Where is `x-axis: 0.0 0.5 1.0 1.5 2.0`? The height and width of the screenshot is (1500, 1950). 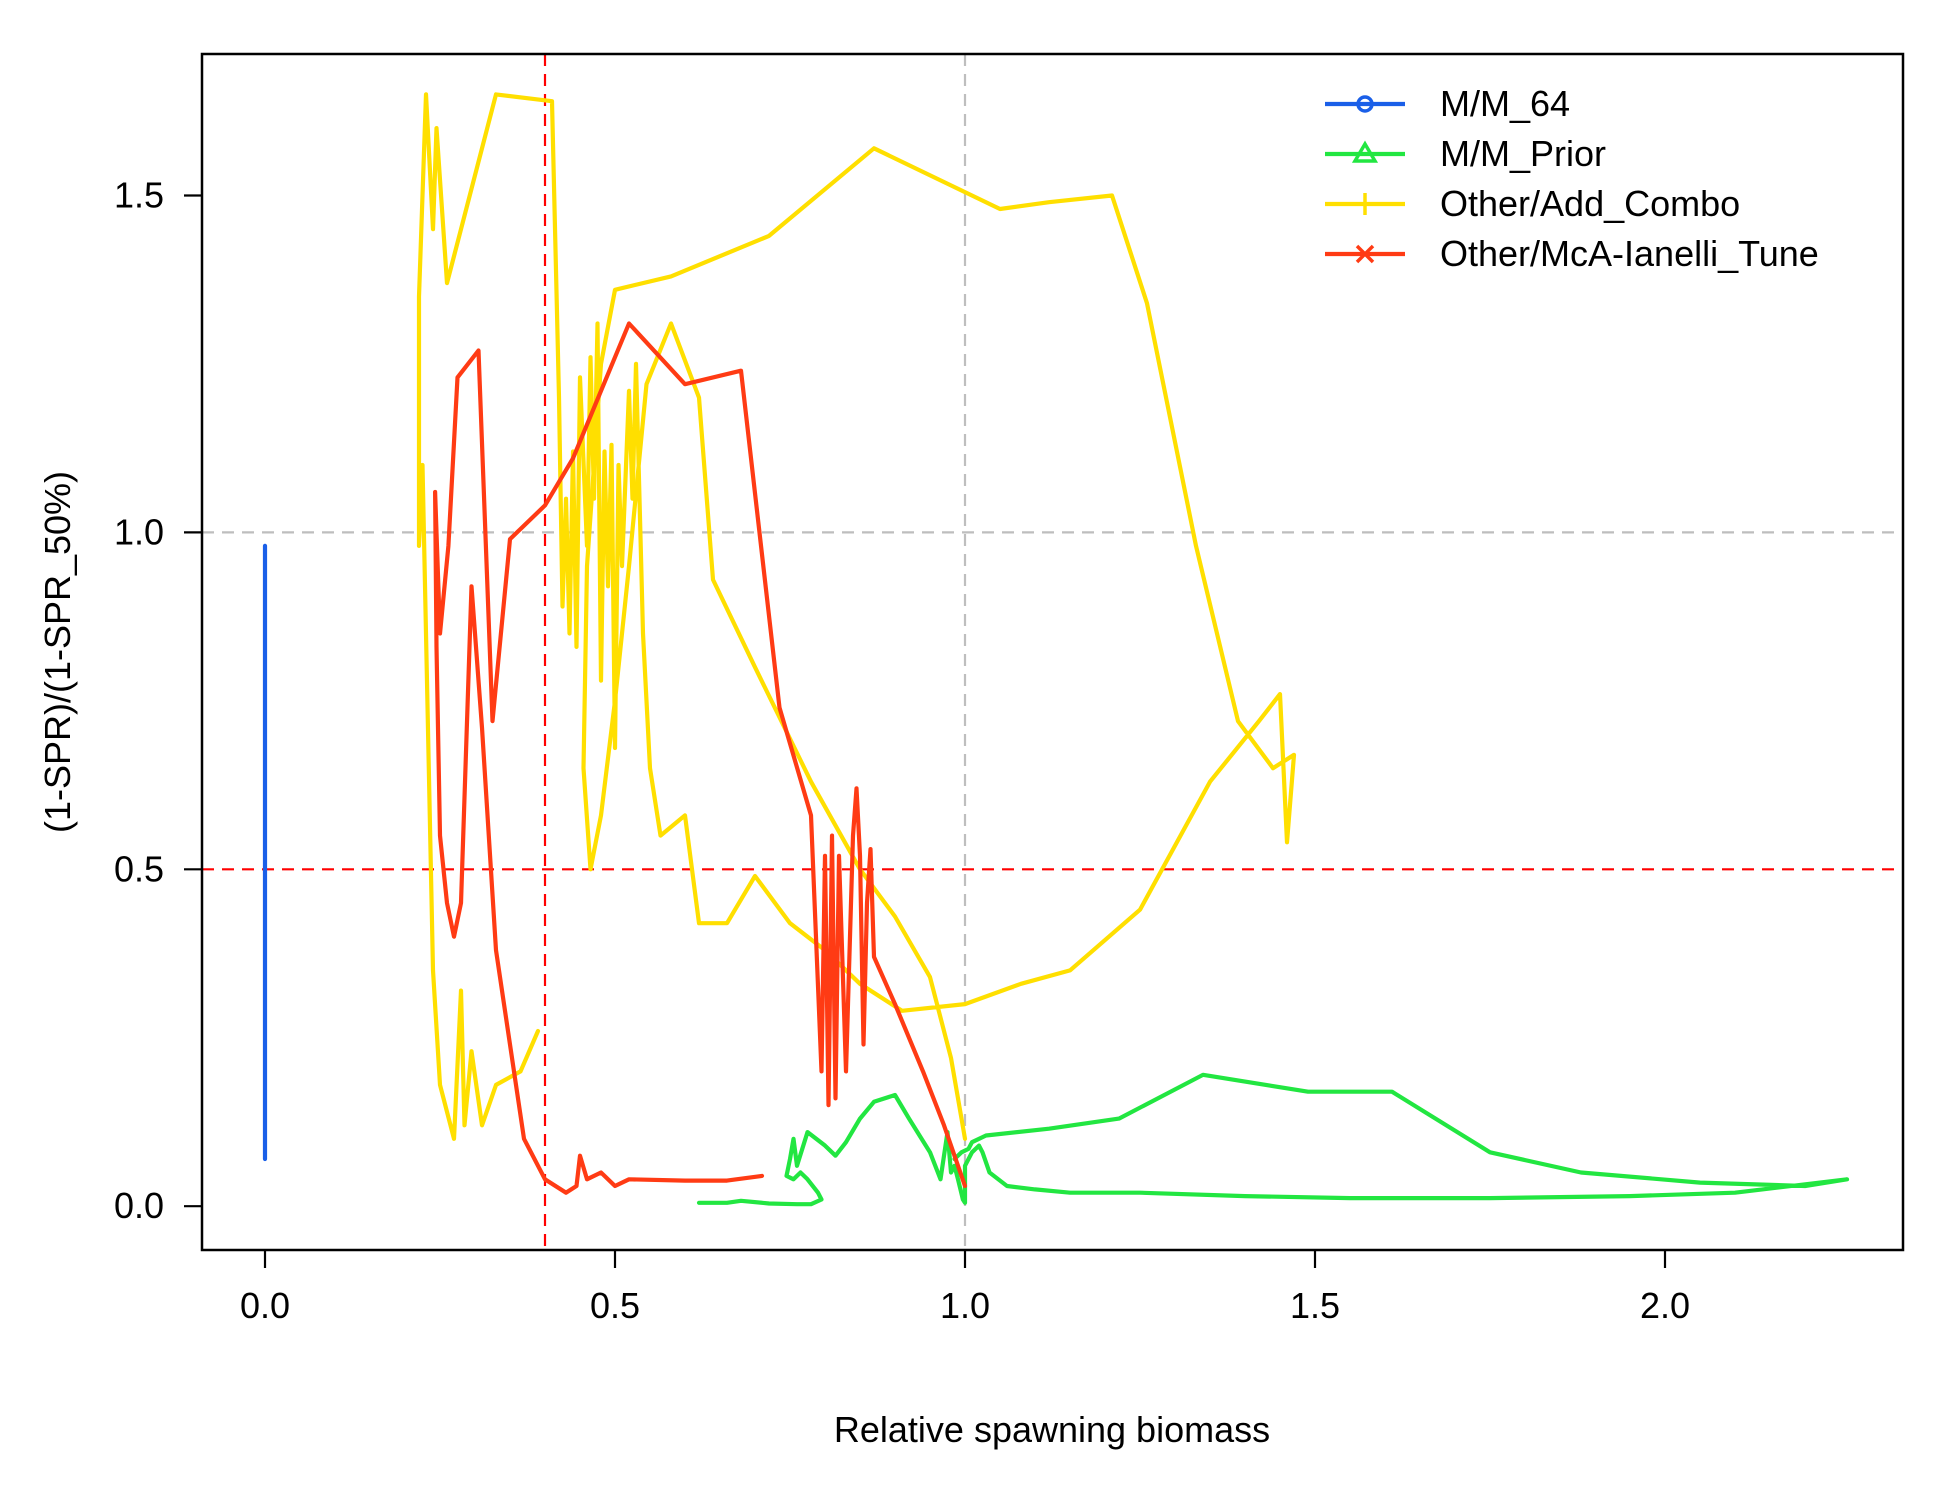 x-axis: 0.0 0.5 1.0 1.5 2.0 is located at coordinates (965, 1288).